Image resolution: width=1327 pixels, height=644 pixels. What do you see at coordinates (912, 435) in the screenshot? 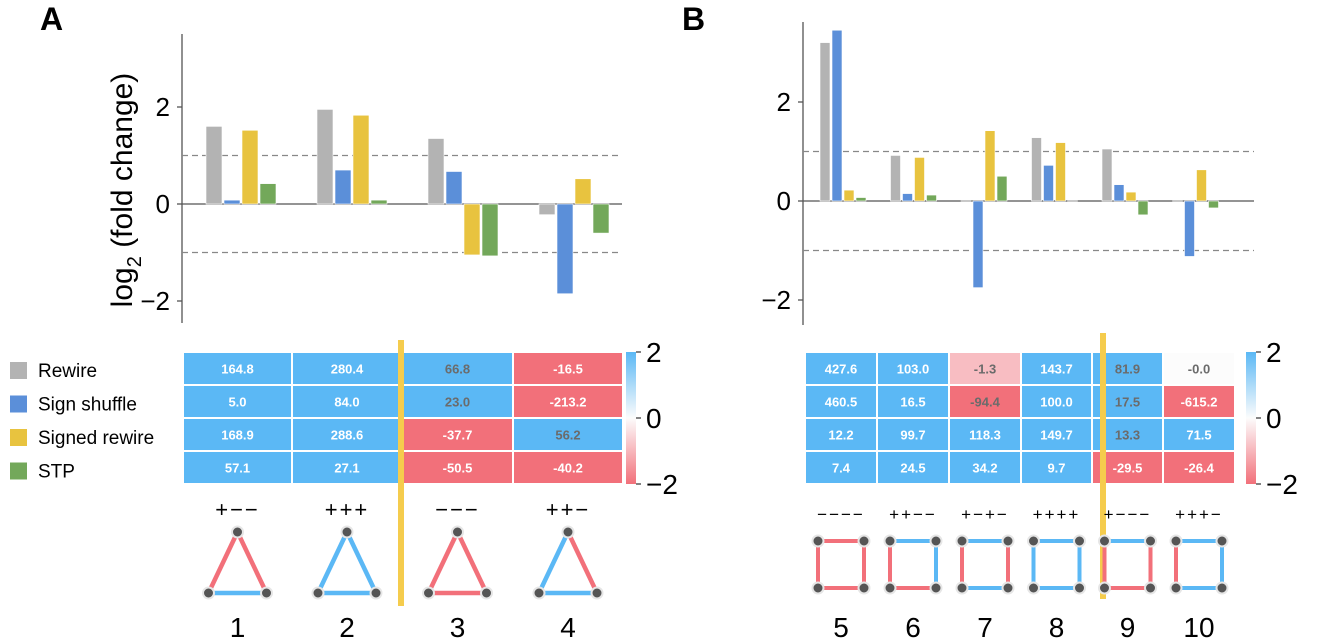
I see `heatmap-value: 99.7` at bounding box center [912, 435].